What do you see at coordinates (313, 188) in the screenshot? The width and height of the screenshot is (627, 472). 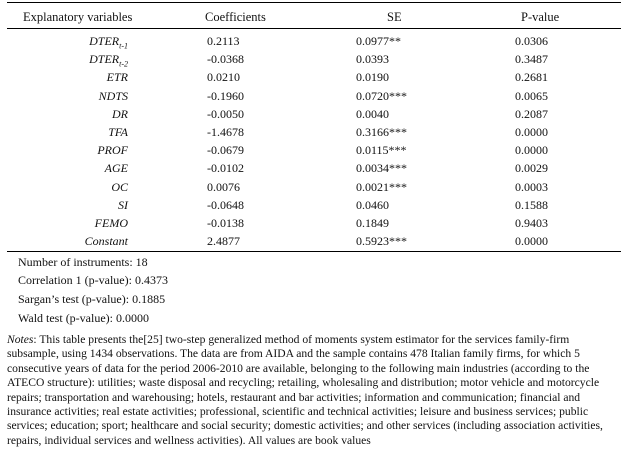 I see `table-row: OC 0.0076 0.0021*** 0.0003` at bounding box center [313, 188].